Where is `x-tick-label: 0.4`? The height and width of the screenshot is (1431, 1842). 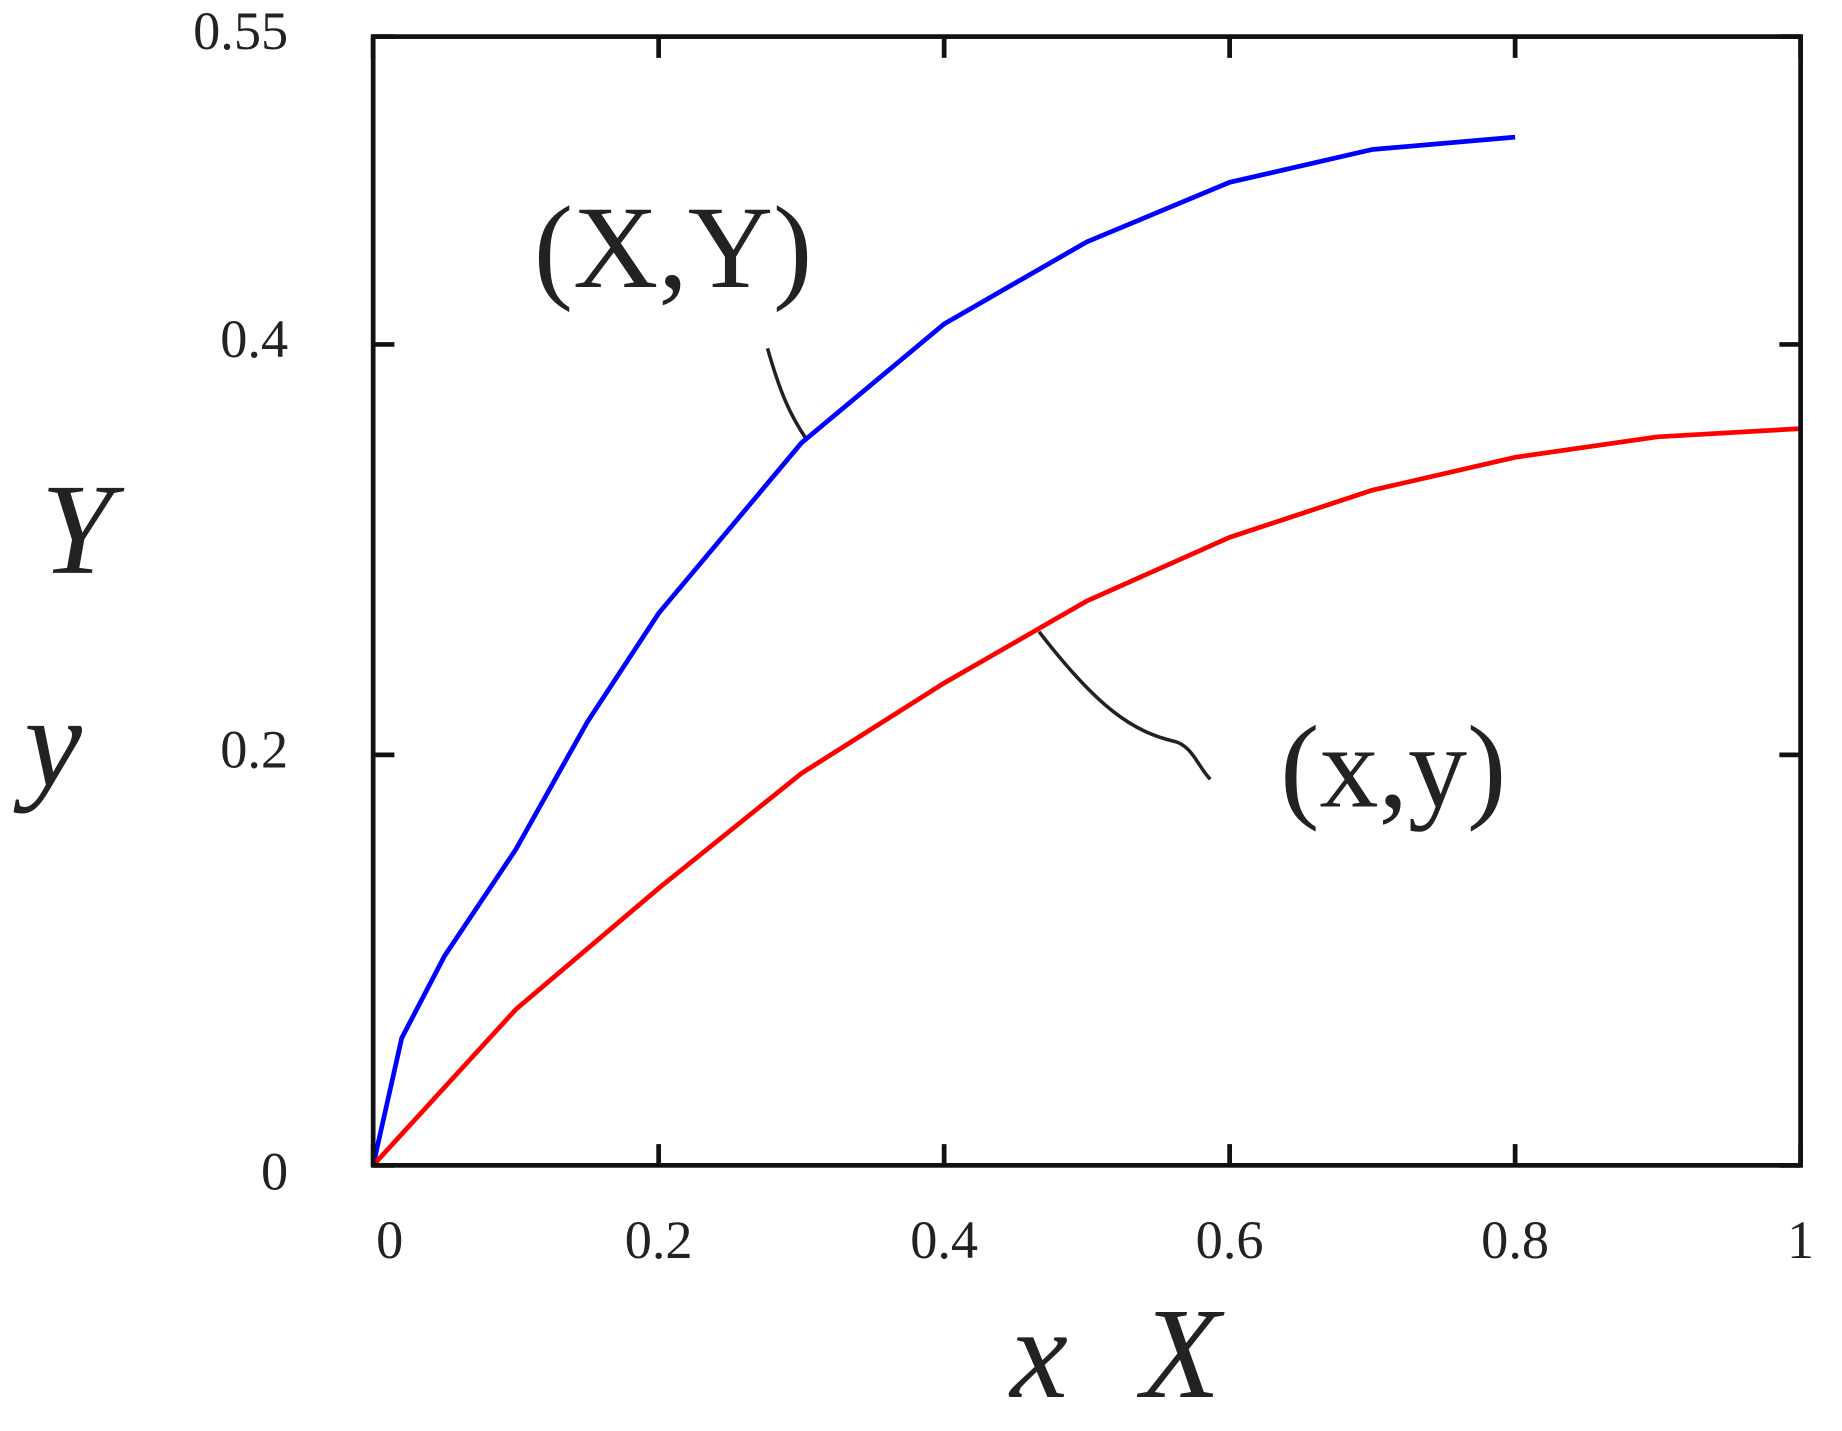
x-tick-label: 0.4 is located at coordinates (944, 1240).